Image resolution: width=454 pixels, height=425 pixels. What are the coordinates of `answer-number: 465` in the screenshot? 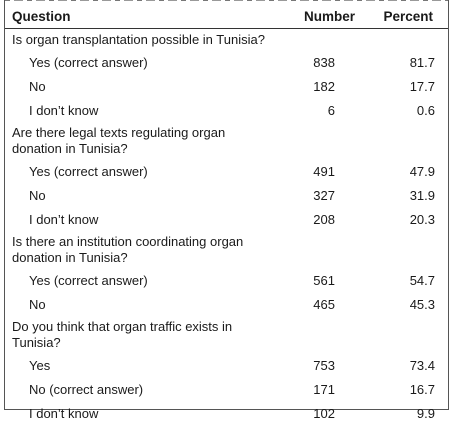 It's located at (324, 304).